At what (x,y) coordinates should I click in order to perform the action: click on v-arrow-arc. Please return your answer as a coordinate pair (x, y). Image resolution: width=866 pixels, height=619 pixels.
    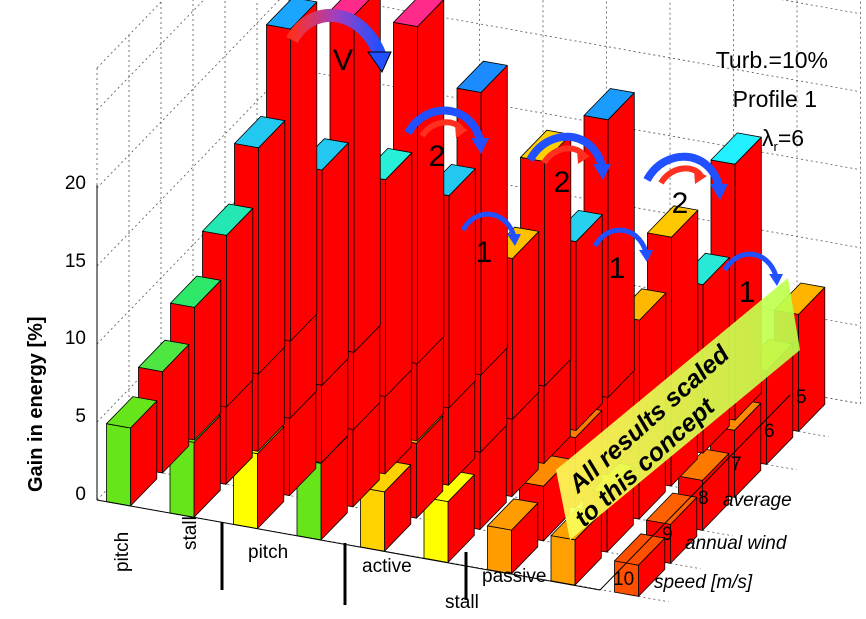
    Looking at the image, I should click on (336, 33).